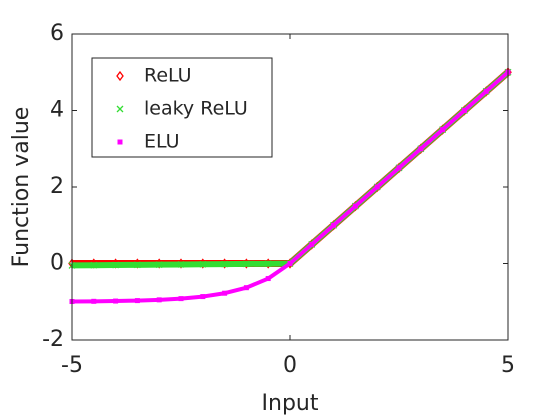 This screenshot has height=420, width=560. What do you see at coordinates (21, 187) in the screenshot?
I see `y-axis-label: Function value` at bounding box center [21, 187].